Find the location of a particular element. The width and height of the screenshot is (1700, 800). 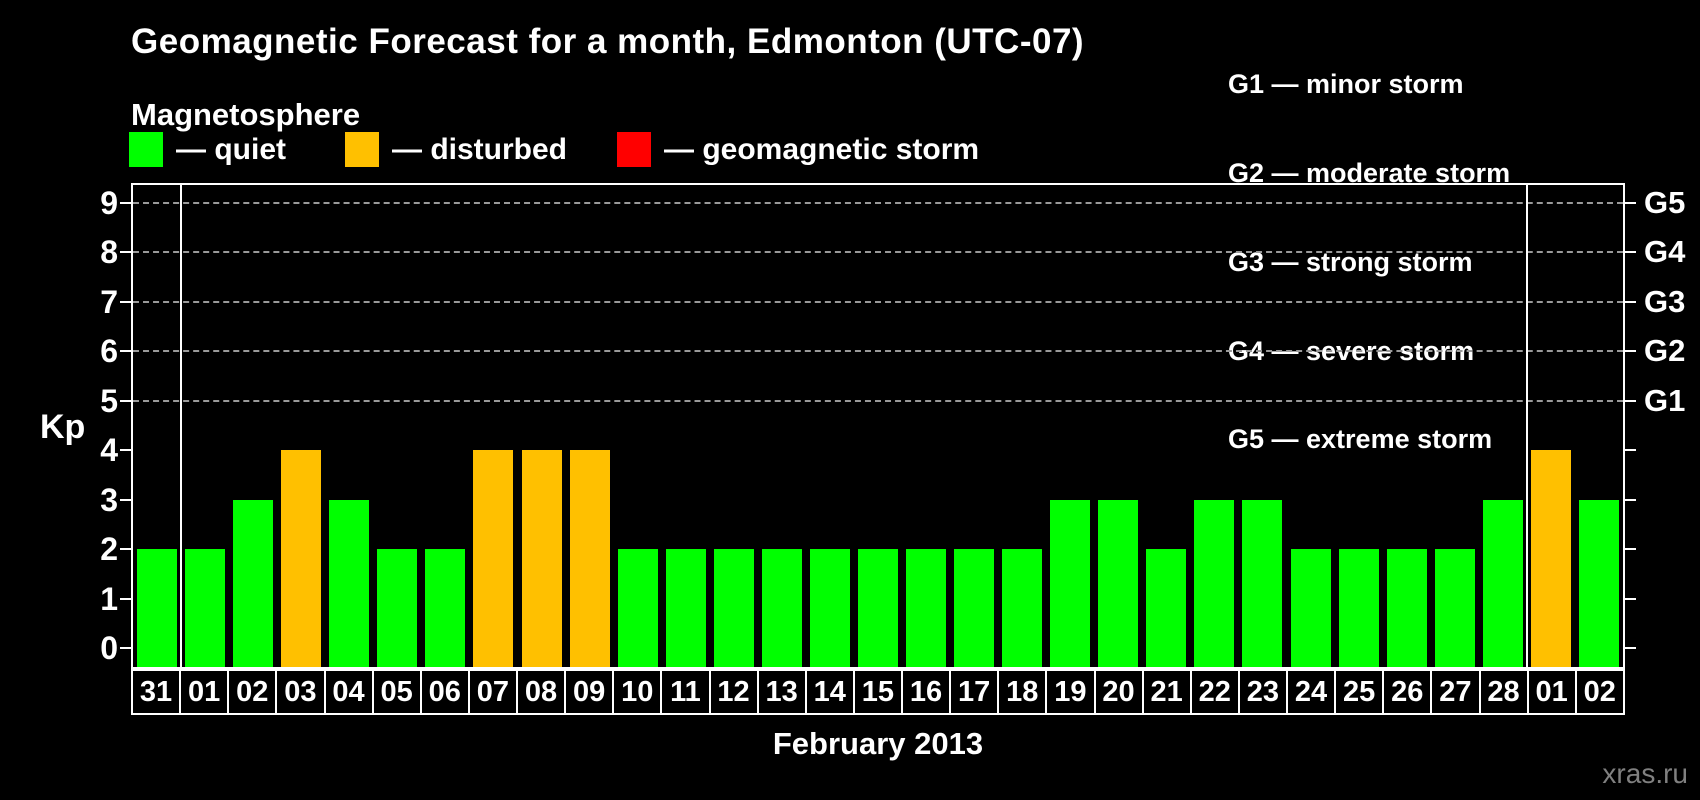

day-label-17: 17 is located at coordinates (974, 692).